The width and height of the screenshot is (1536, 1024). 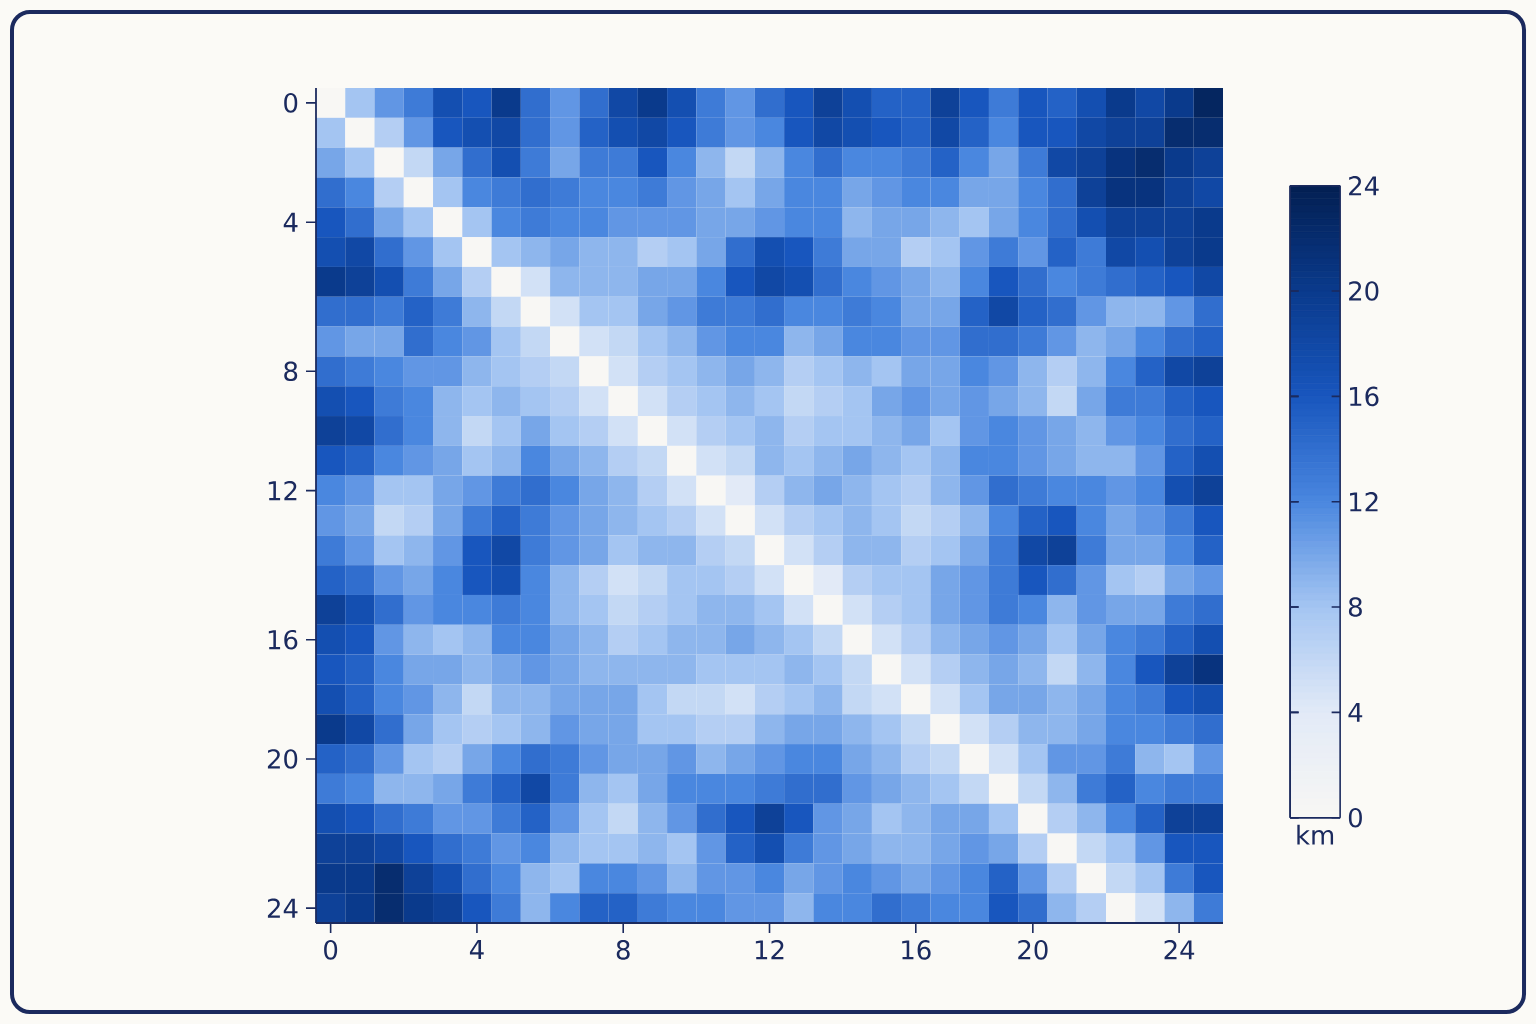 I want to click on color-bar-label: 8, so click(x=1355, y=607).